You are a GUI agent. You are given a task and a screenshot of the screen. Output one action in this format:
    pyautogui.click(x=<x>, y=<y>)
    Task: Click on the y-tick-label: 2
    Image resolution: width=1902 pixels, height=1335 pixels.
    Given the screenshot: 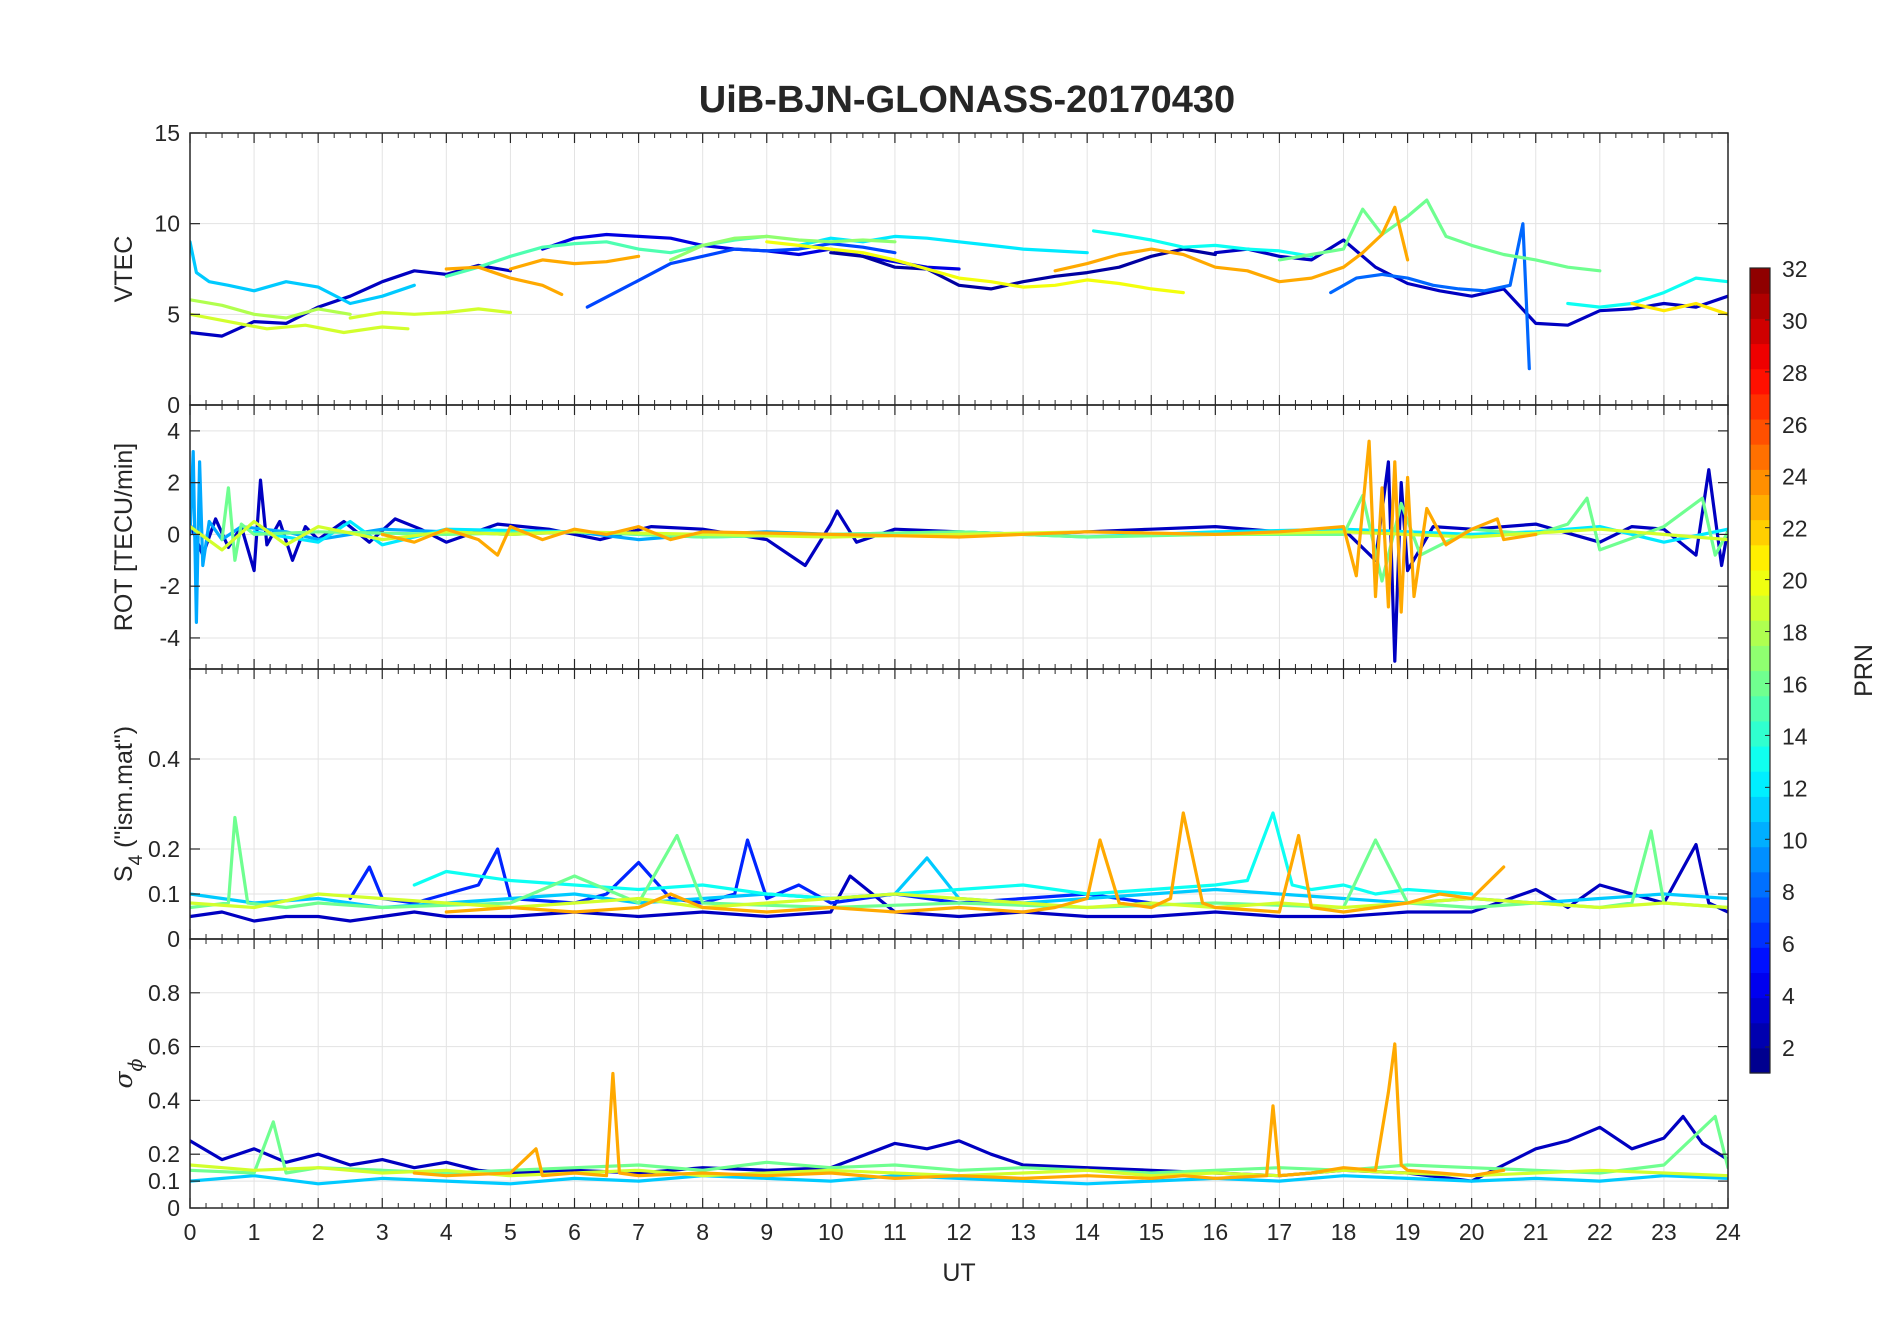 What is the action you would take?
    pyautogui.click(x=173, y=483)
    